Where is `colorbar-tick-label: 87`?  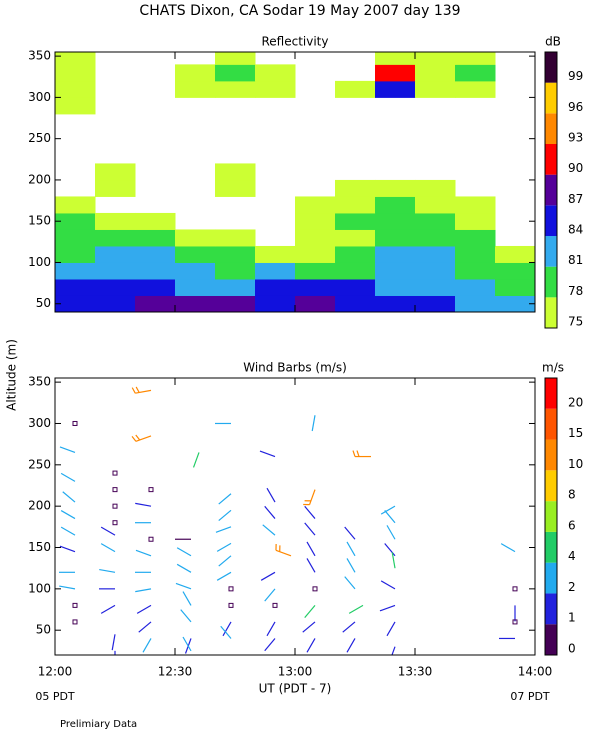 colorbar-tick-label: 87 is located at coordinates (575, 199).